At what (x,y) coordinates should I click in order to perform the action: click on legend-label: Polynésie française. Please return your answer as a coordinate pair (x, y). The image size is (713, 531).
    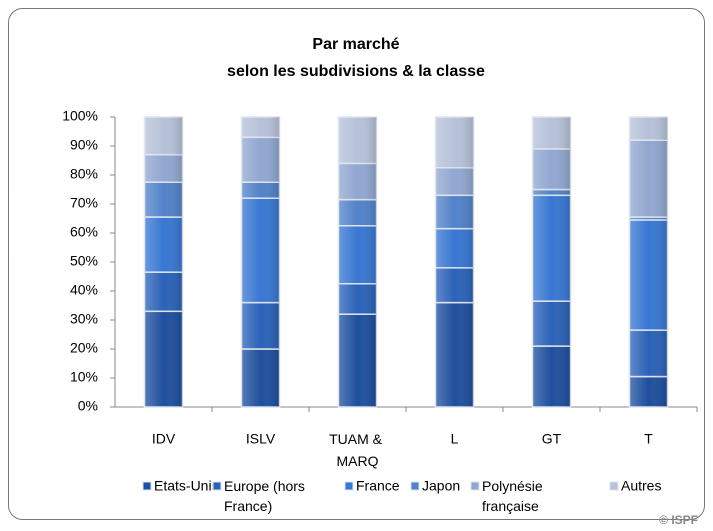
    Looking at the image, I should click on (514, 496).